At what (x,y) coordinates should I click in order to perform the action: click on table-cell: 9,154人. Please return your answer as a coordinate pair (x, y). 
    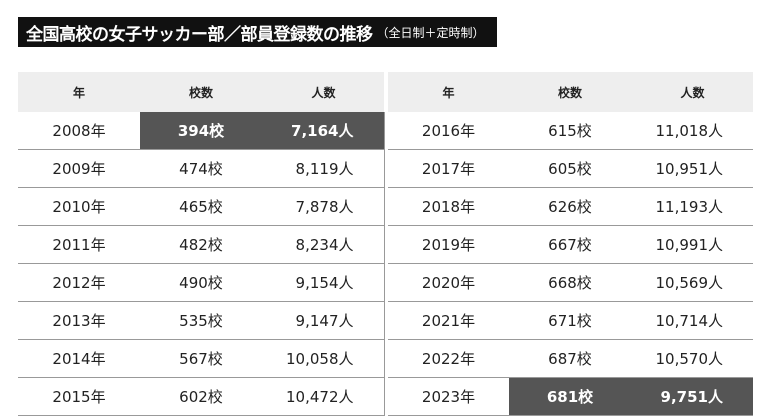
    Looking at the image, I should click on (323, 282).